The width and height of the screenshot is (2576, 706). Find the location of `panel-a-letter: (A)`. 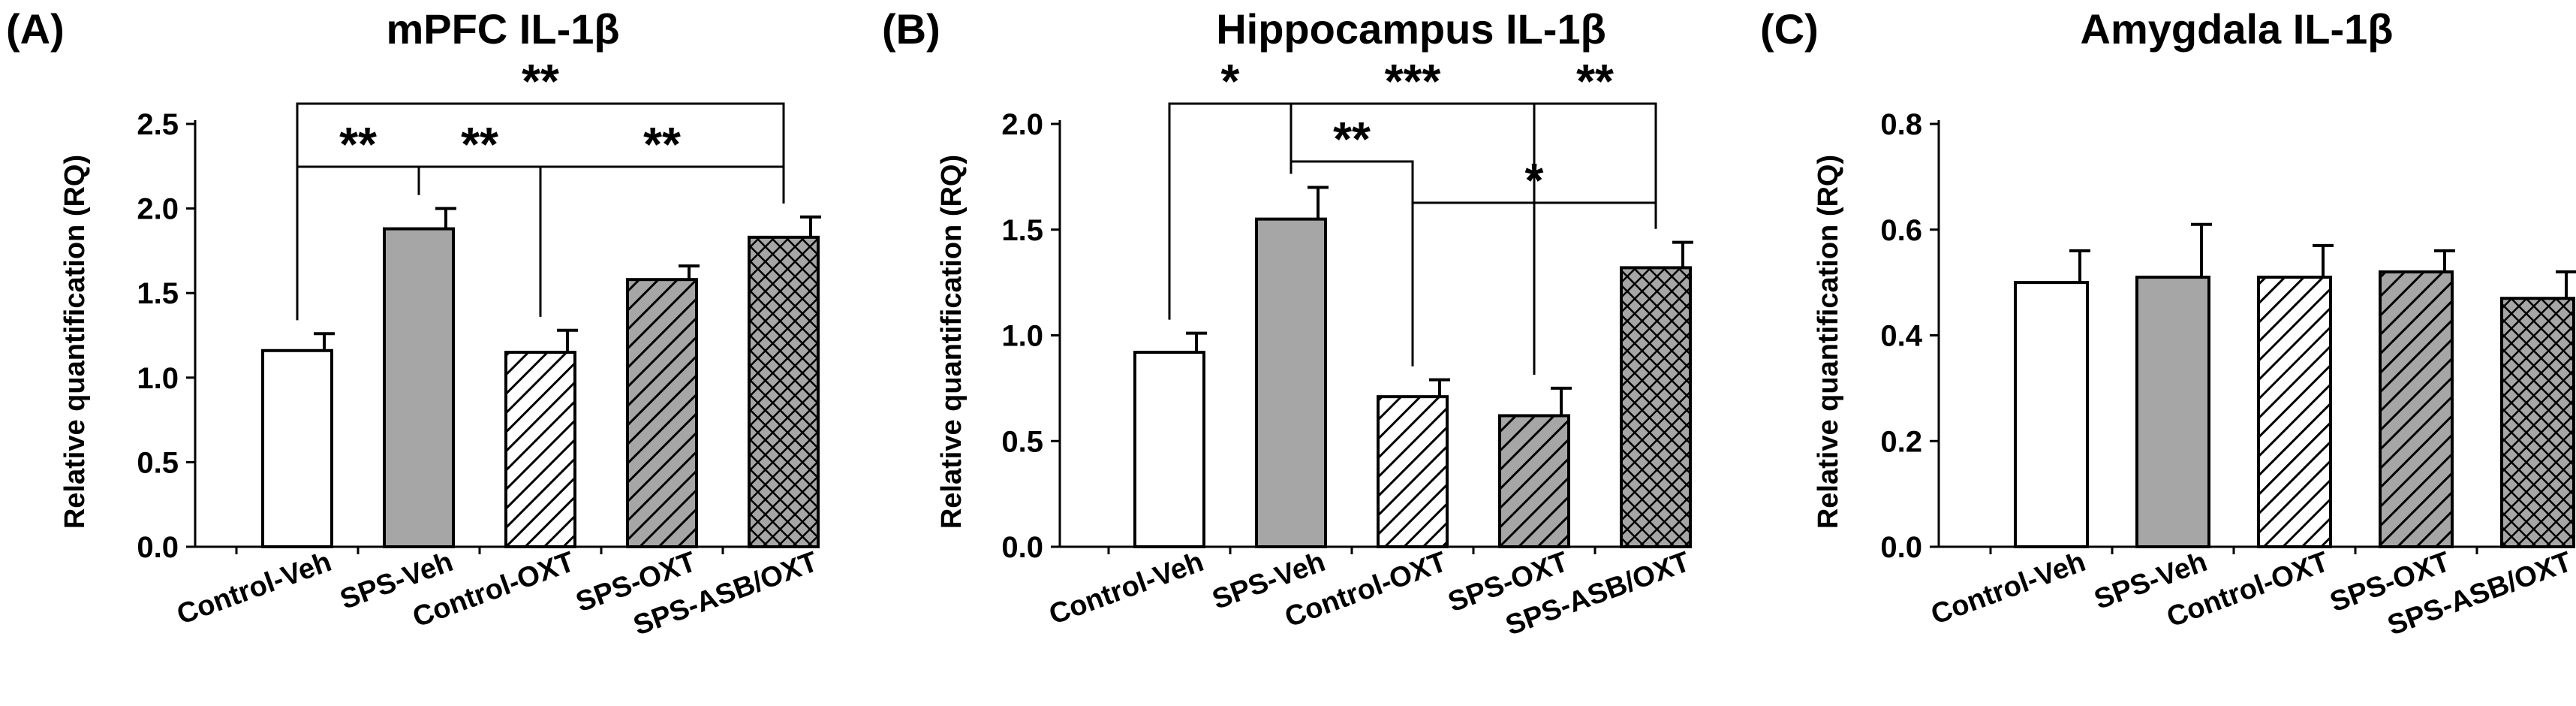

panel-a-letter: (A) is located at coordinates (35, 29).